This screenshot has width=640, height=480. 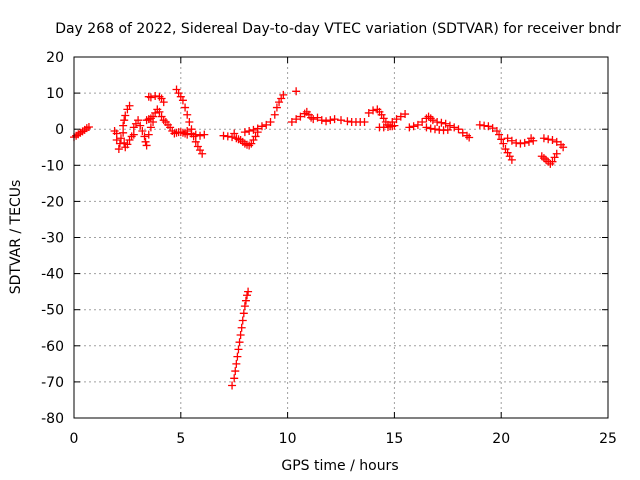 I want to click on y-tick-label: -10, so click(x=52, y=166).